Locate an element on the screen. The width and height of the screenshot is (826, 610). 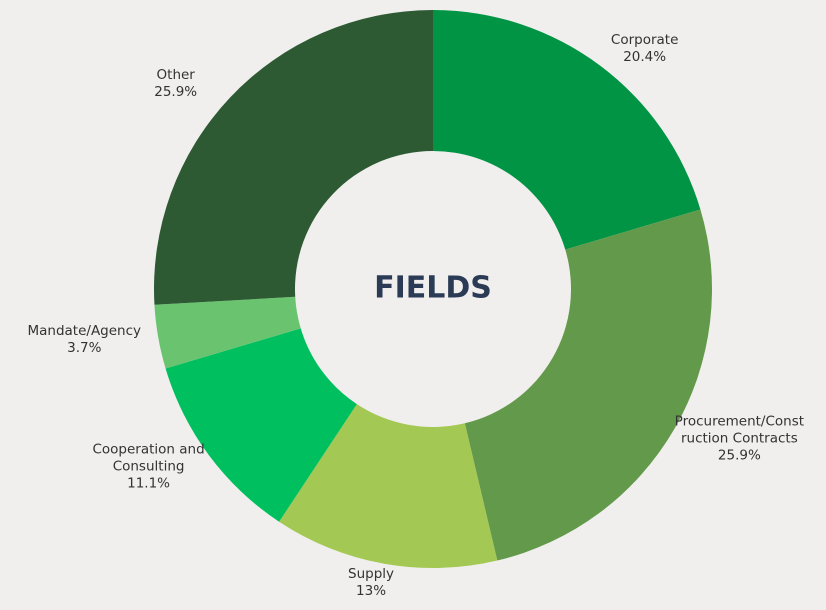
value-label: 13% is located at coordinates (371, 591).